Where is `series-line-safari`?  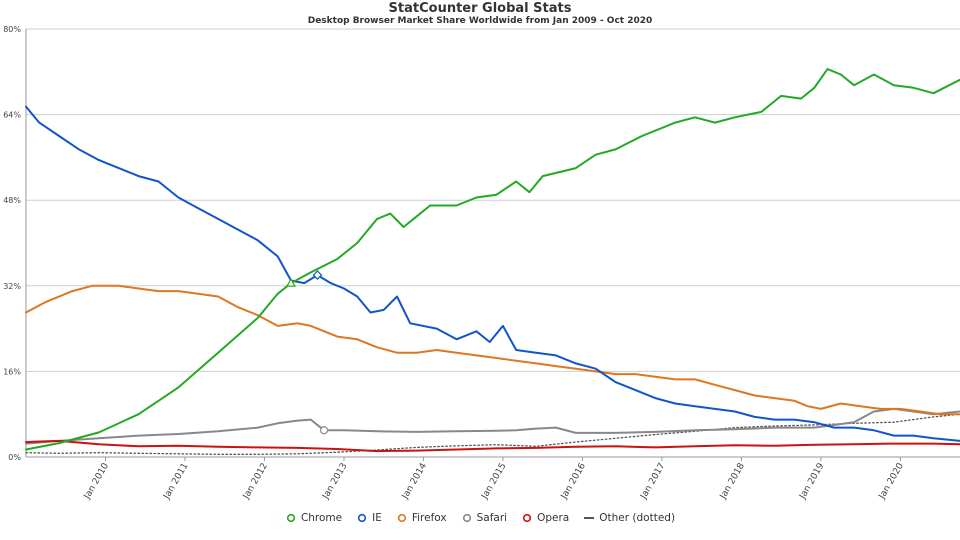
series-line-safari is located at coordinates (492, 426).